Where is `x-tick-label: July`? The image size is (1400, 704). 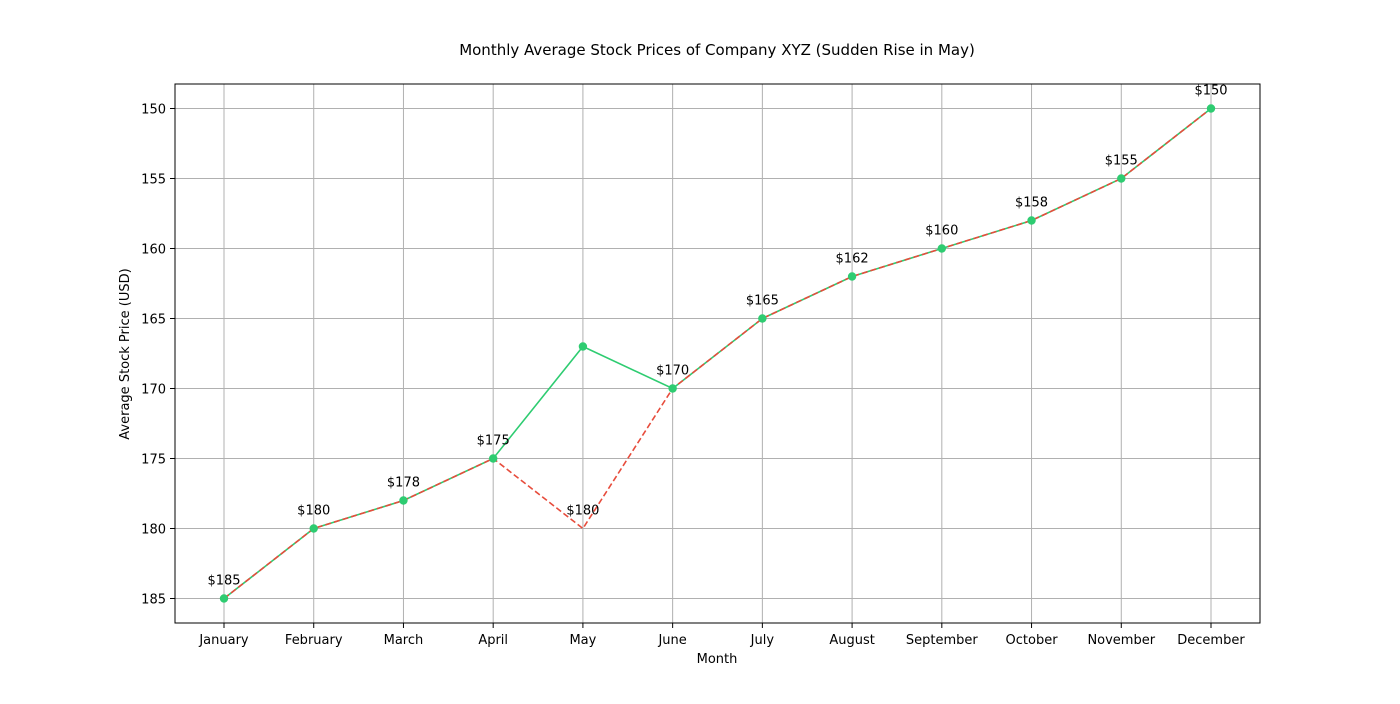
x-tick-label: July is located at coordinates (762, 640).